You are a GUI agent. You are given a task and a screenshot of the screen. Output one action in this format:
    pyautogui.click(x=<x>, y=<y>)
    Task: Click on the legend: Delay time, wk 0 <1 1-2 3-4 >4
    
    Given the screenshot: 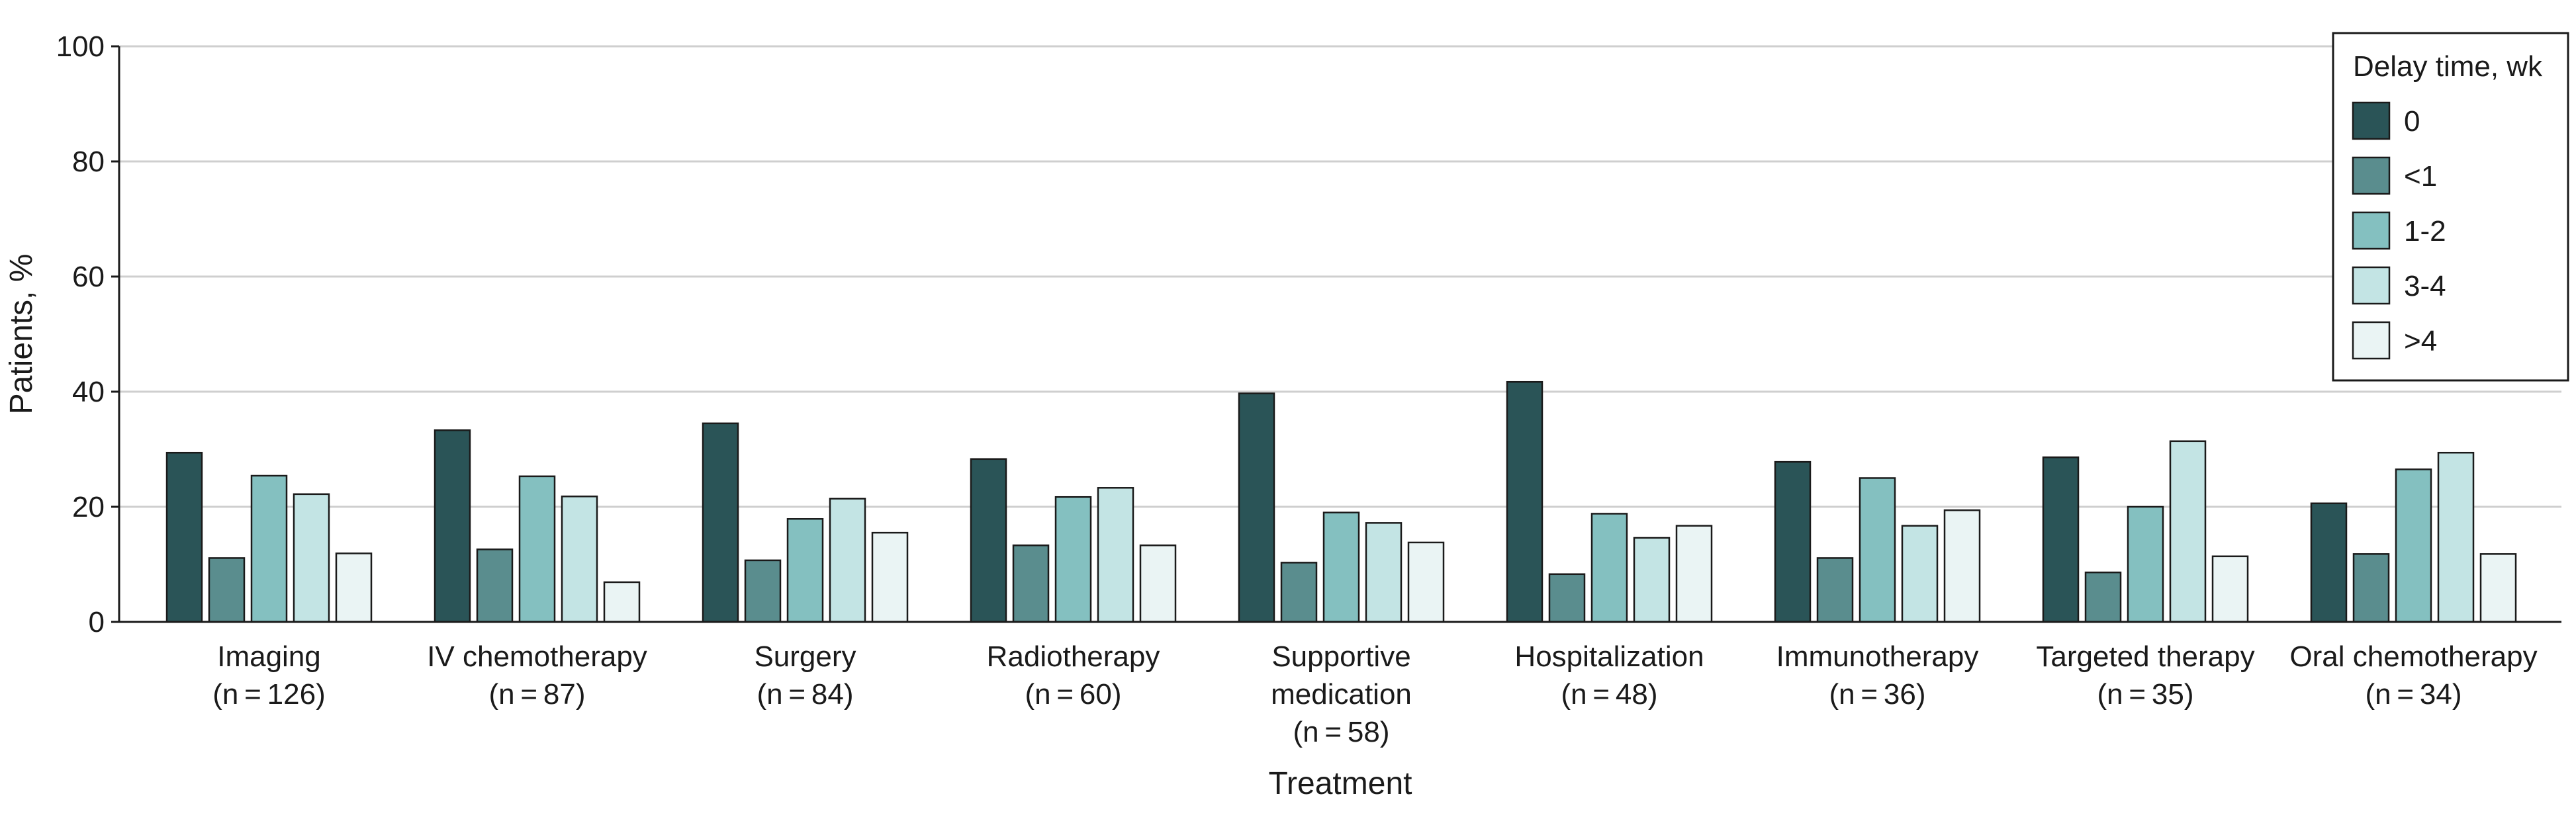 What is the action you would take?
    pyautogui.click(x=2450, y=207)
    